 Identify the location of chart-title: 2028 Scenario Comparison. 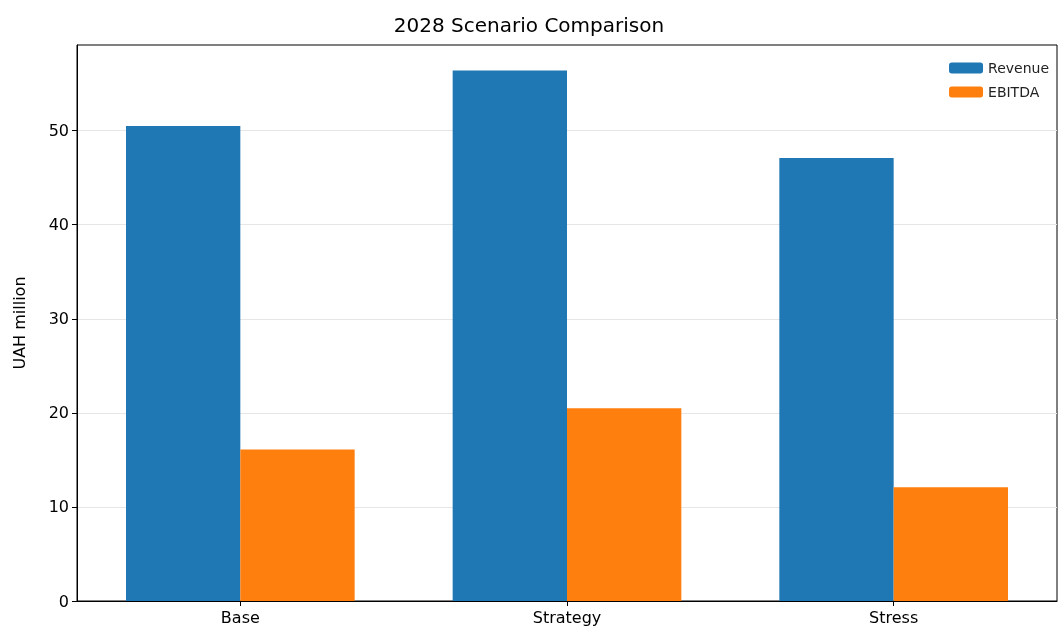
(529, 25).